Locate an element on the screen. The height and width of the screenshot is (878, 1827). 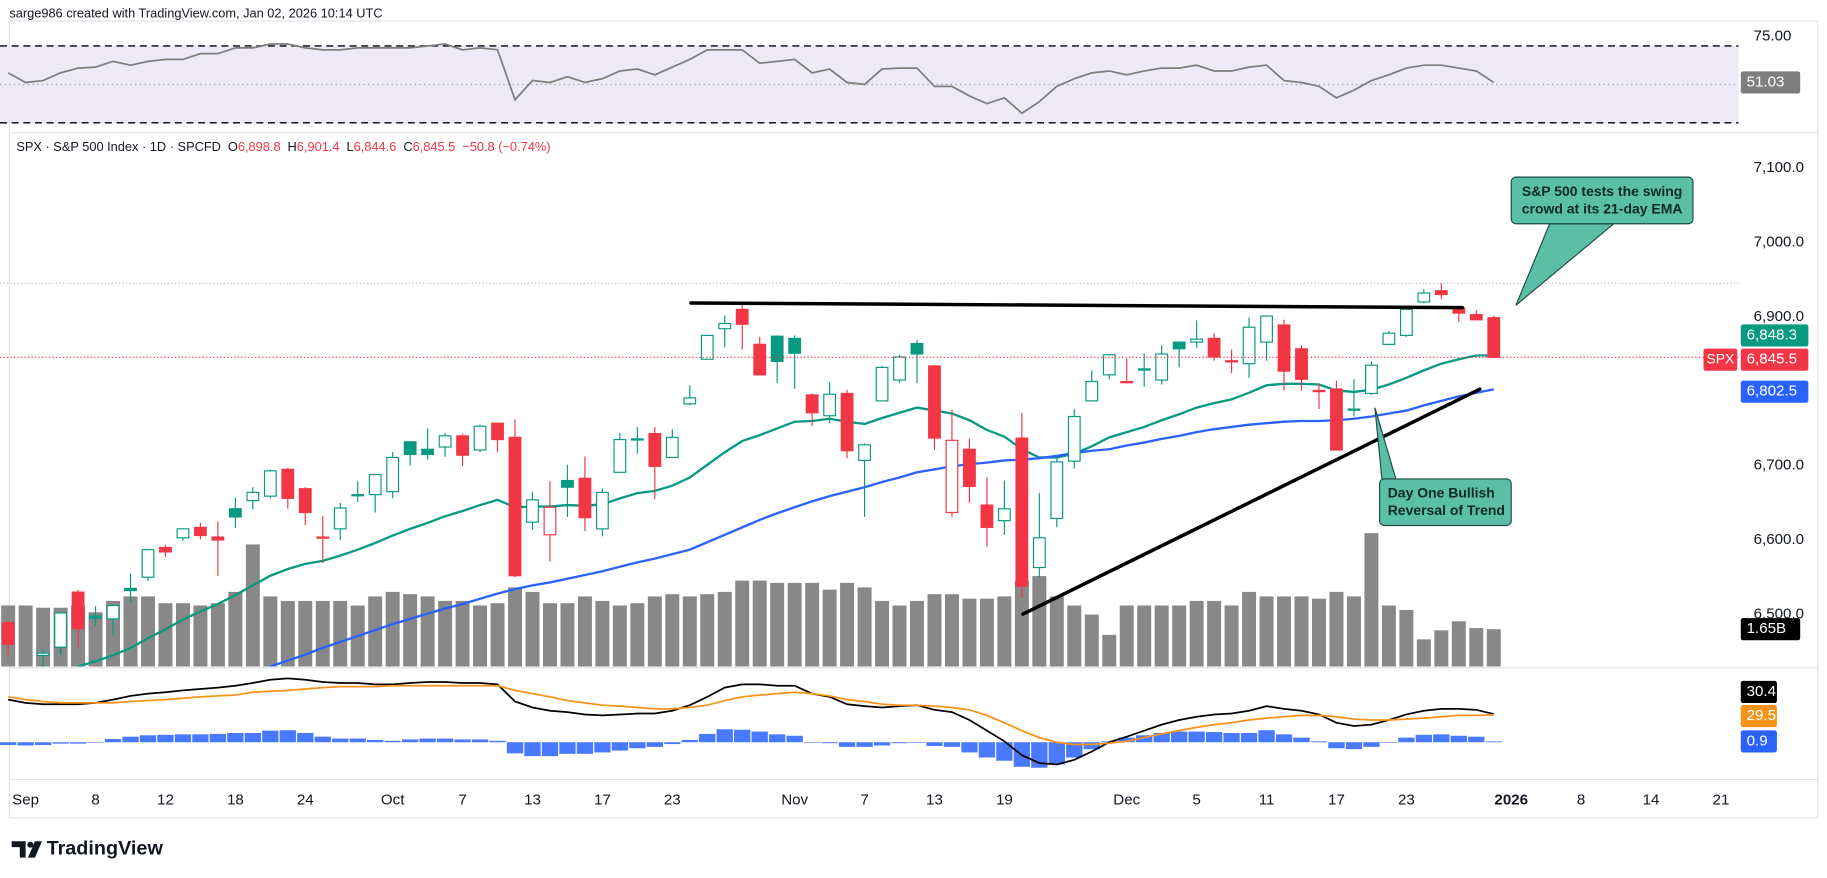
brand-logo-dot is located at coordinates (30, 844).